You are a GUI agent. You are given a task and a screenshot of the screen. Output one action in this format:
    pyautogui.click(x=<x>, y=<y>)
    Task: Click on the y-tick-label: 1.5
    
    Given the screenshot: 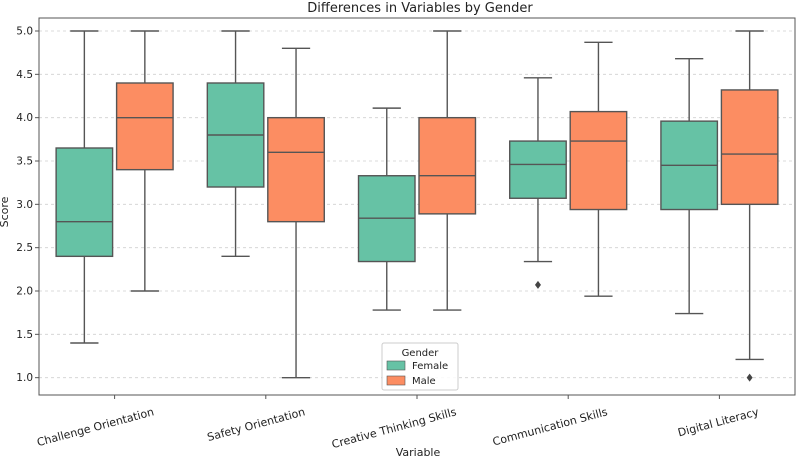 What is the action you would take?
    pyautogui.click(x=24, y=335)
    